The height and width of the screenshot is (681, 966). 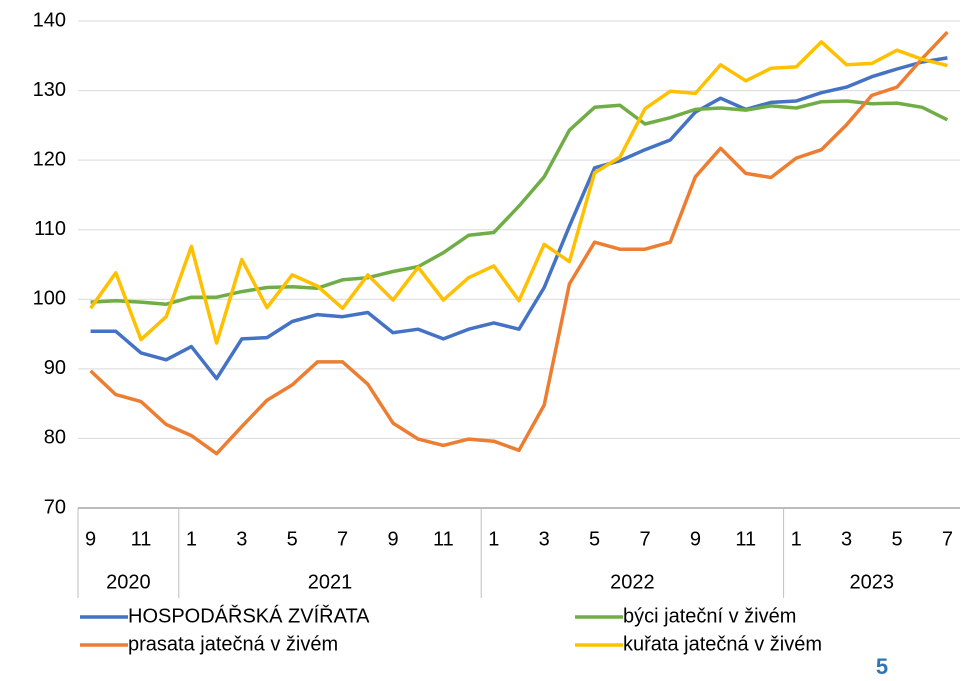 What do you see at coordinates (249, 615) in the screenshot?
I see `legend-label: HOSPODÁŘSKÁ ZVÍŘATA` at bounding box center [249, 615].